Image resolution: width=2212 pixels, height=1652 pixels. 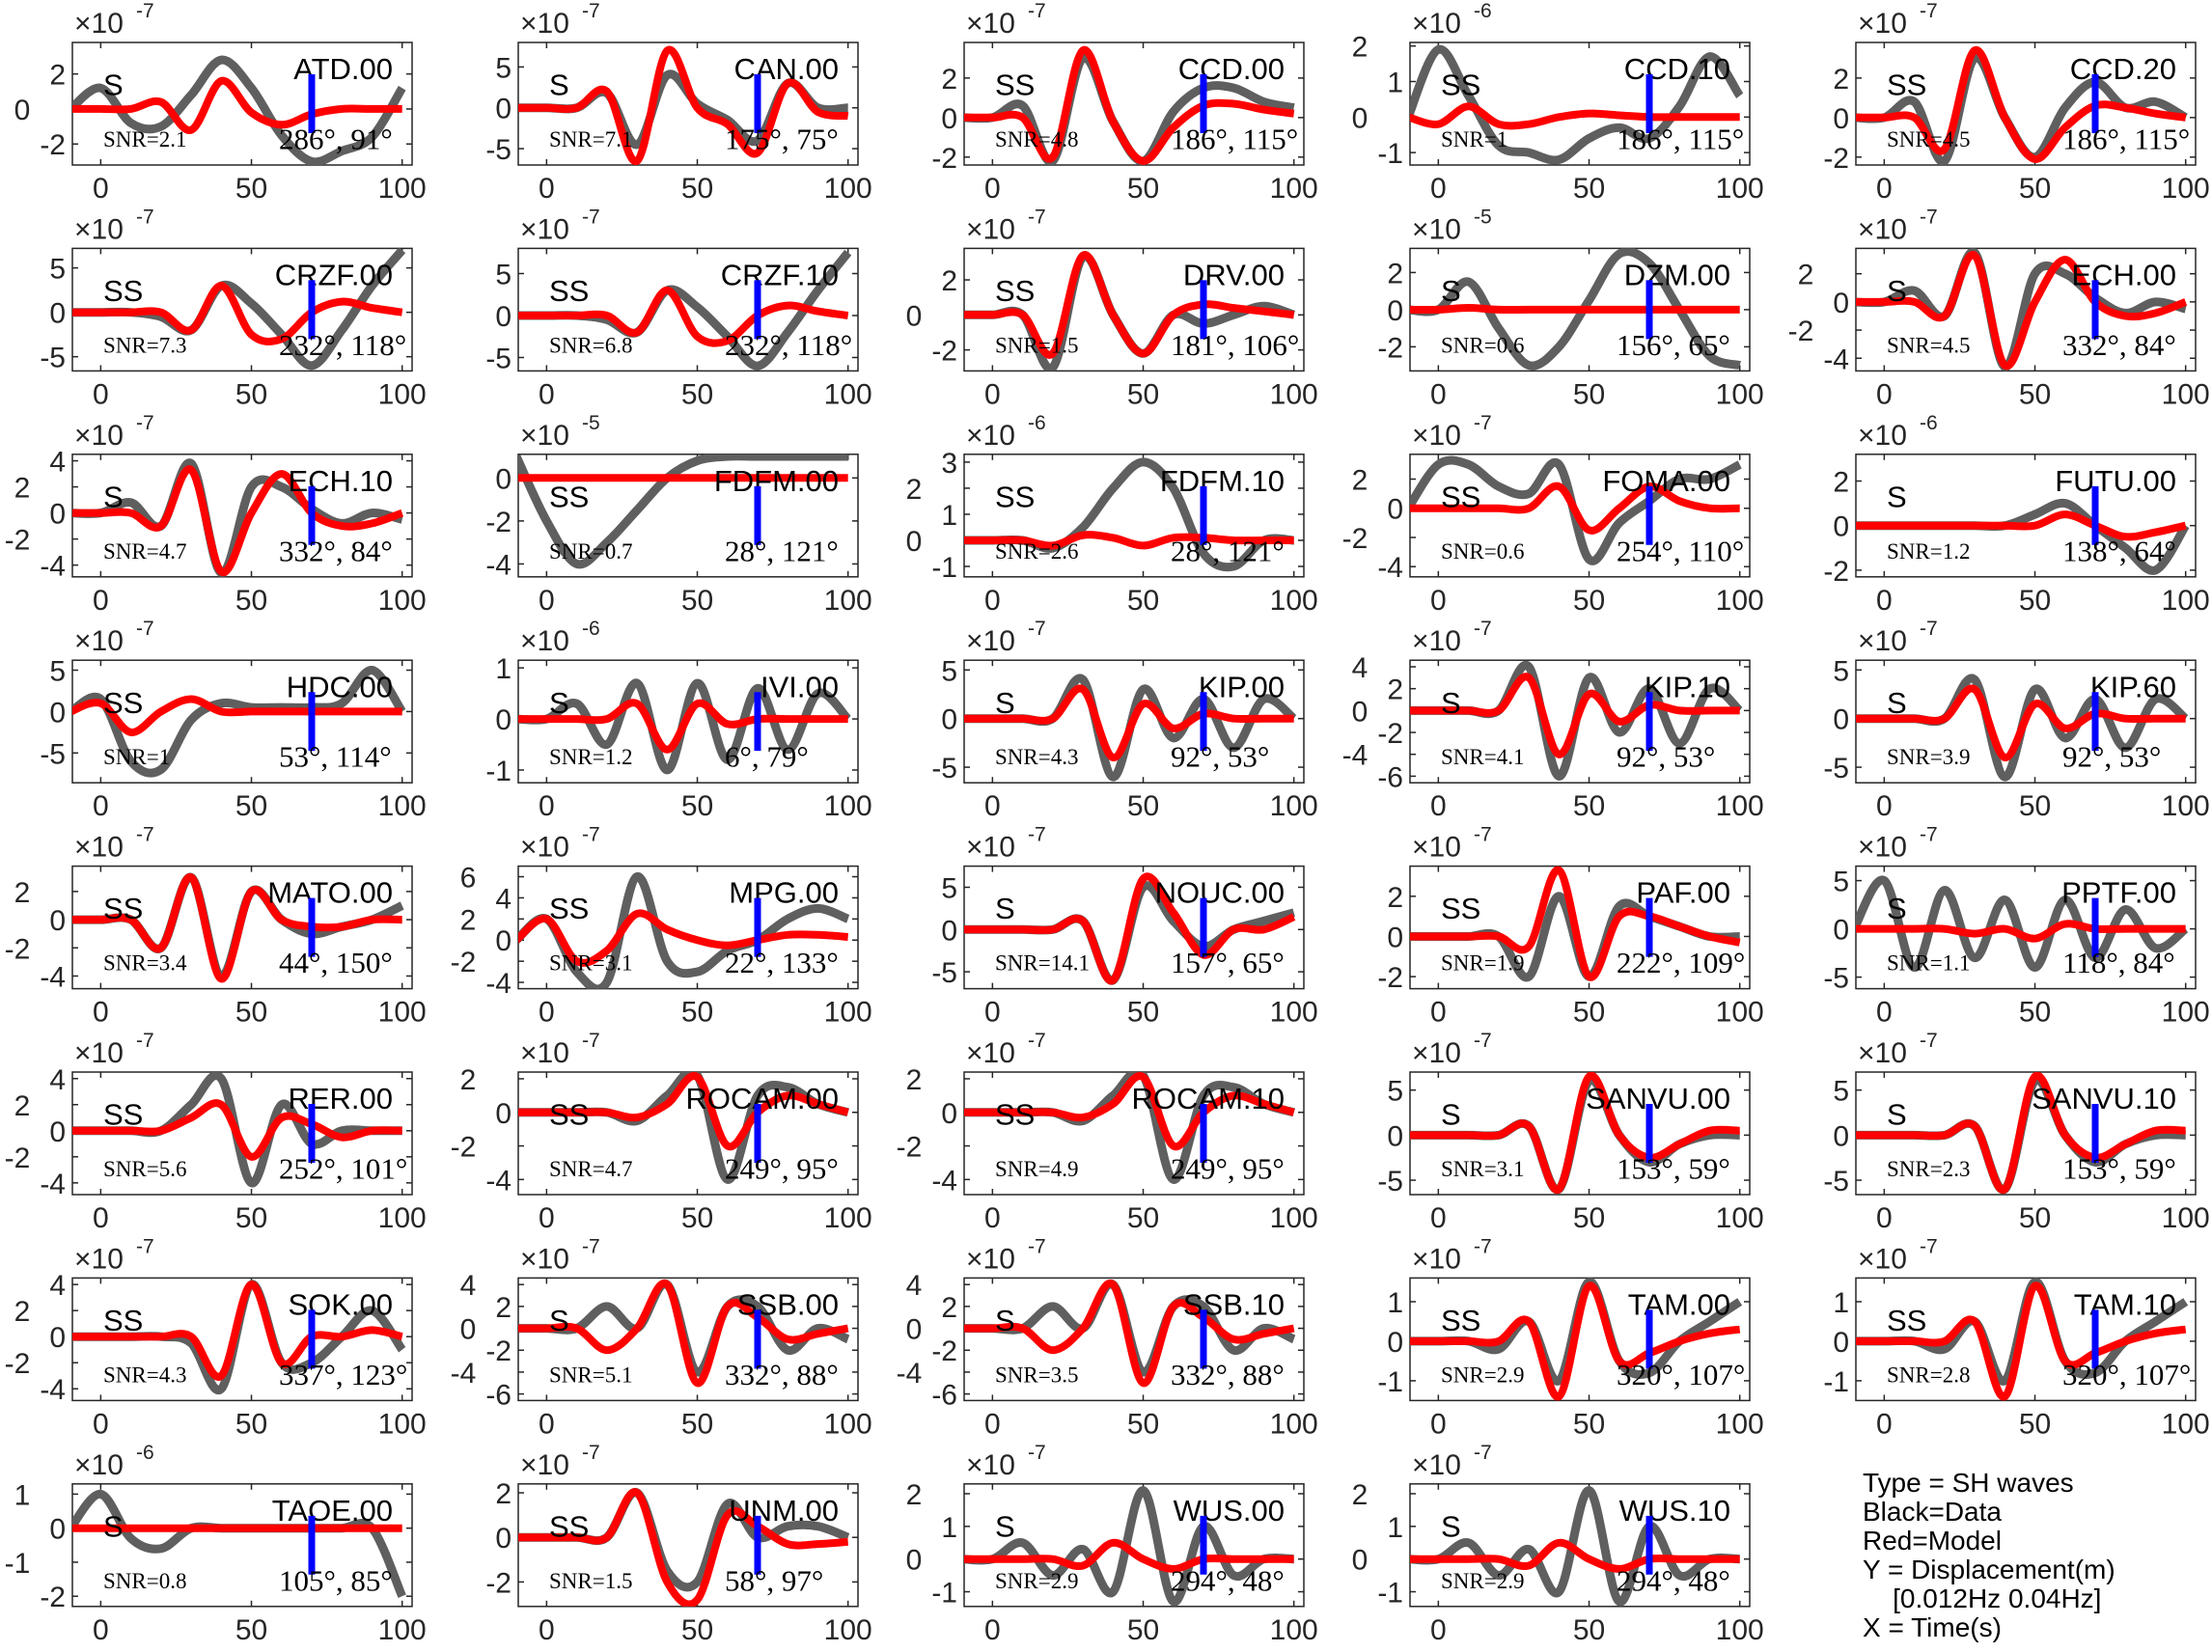 I want to click on station-label: SOK.00, so click(x=340, y=1305).